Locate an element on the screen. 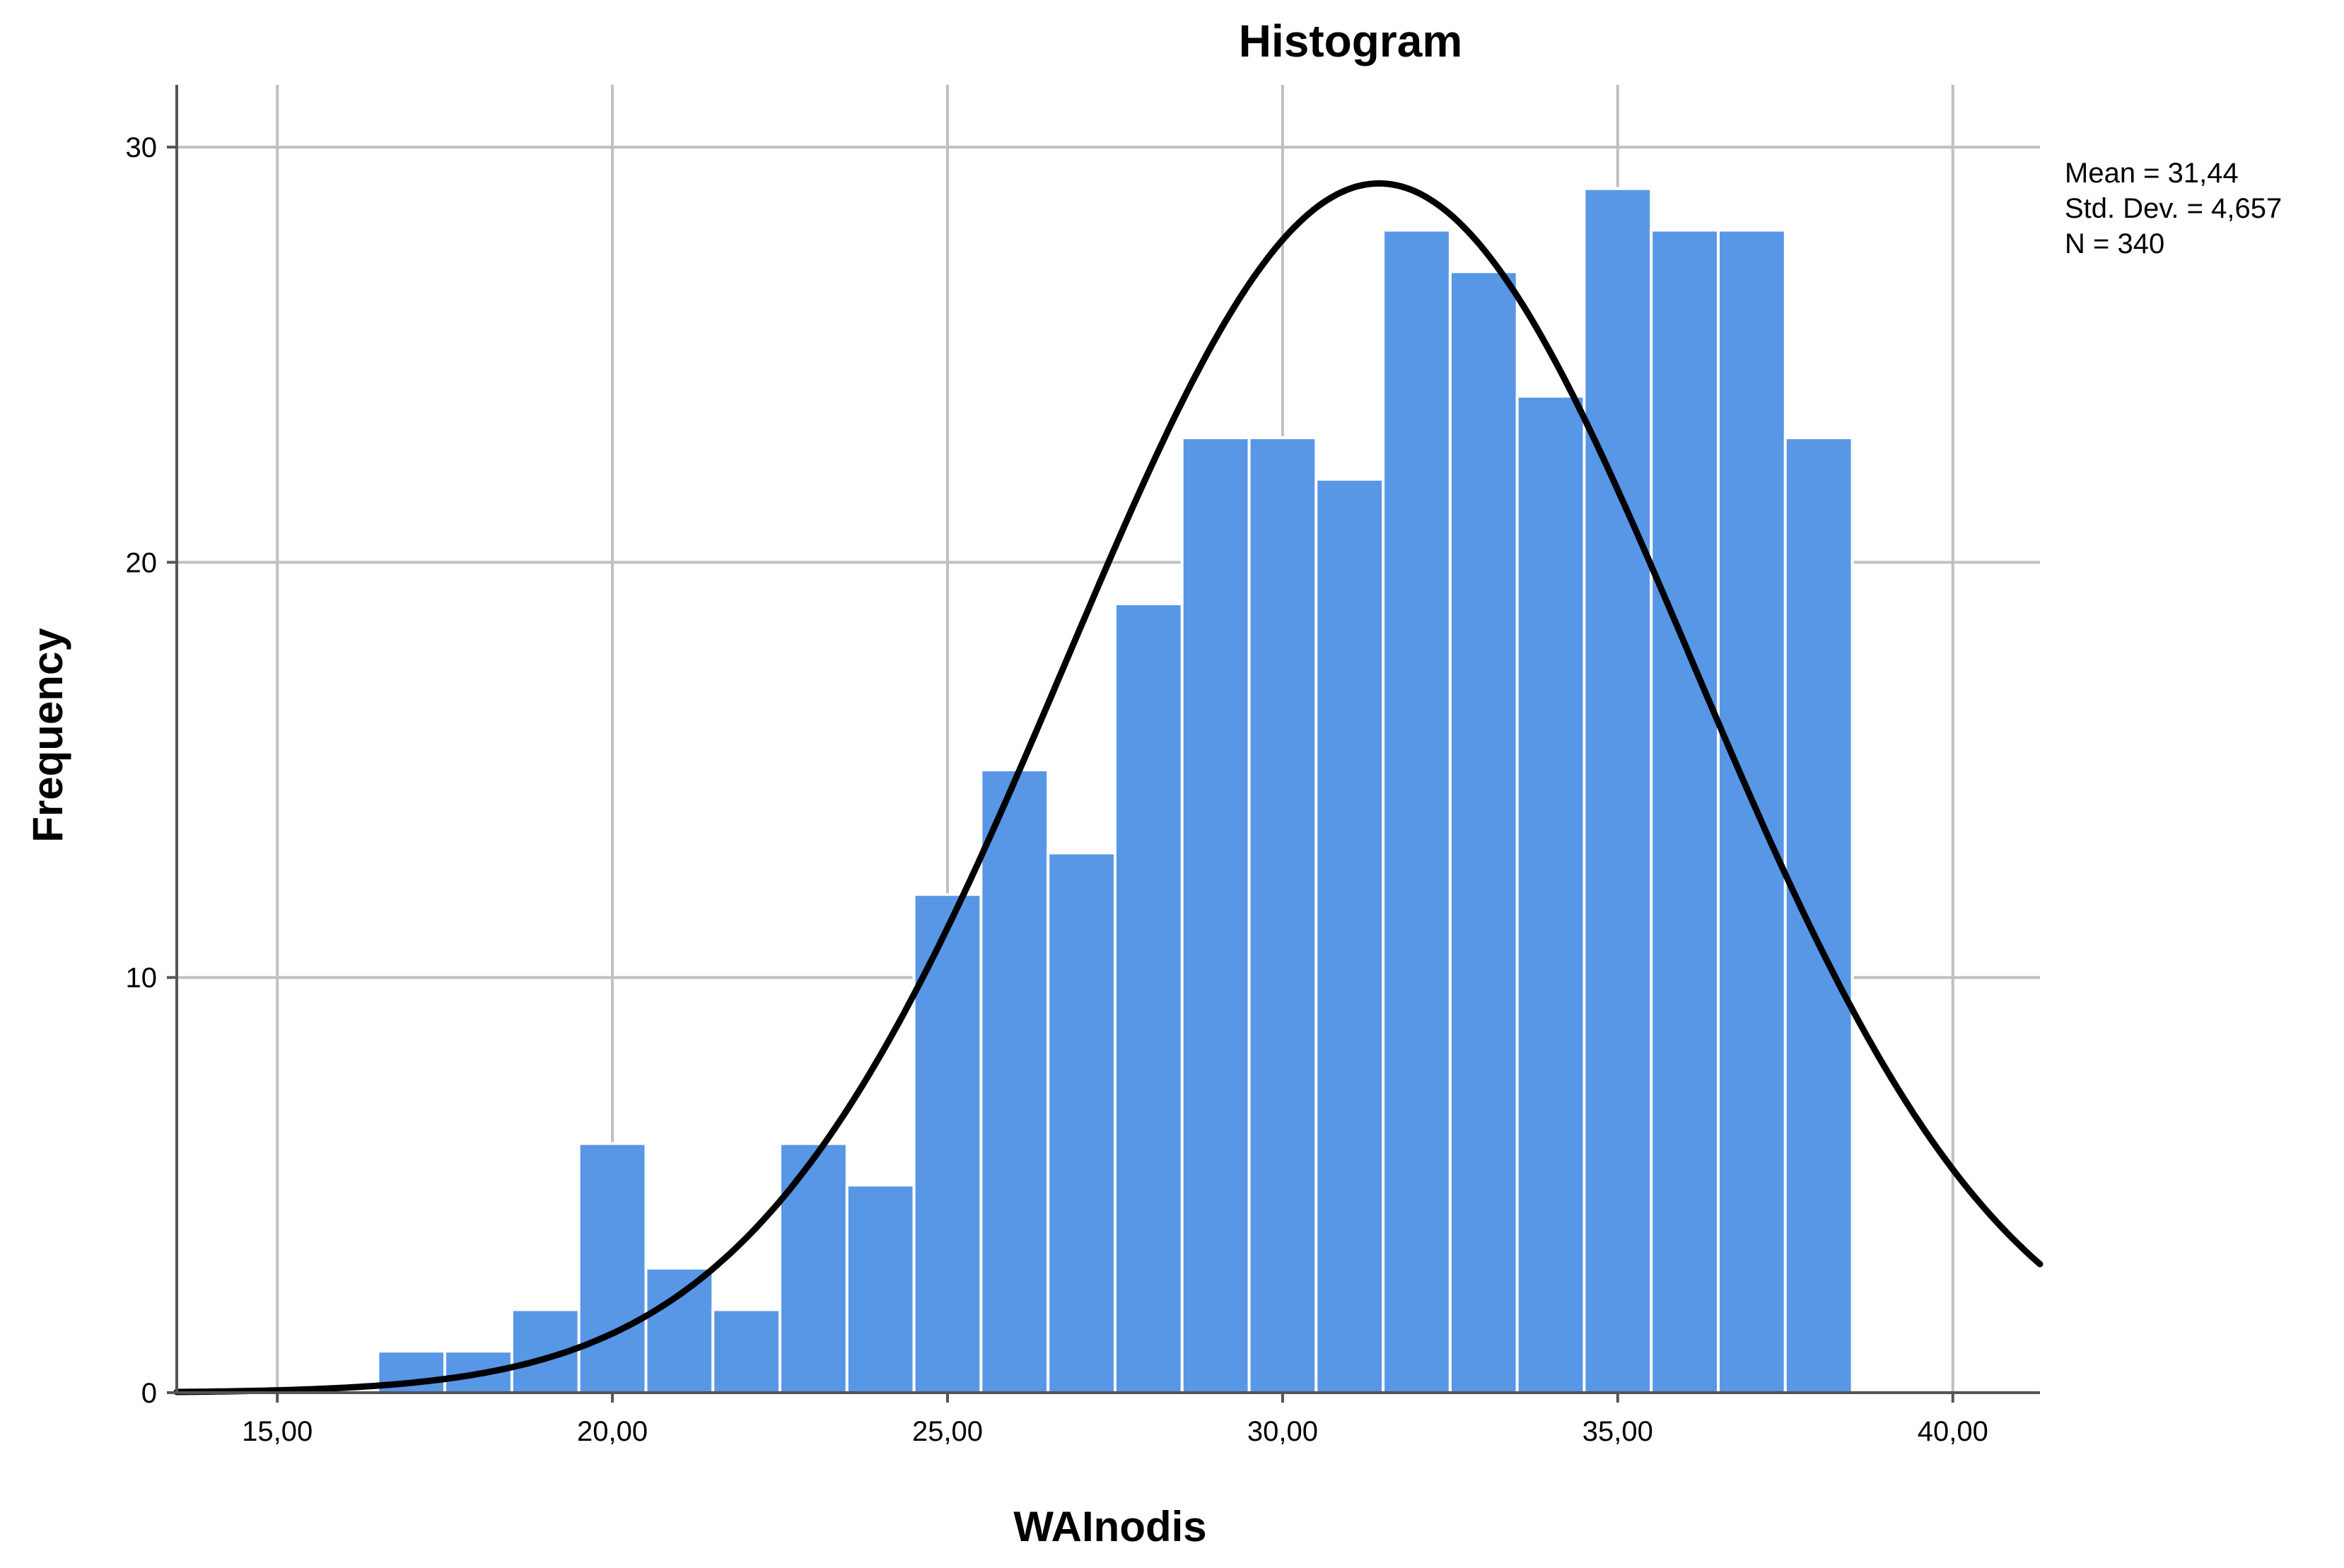 Image resolution: width=2344 pixels, height=1568 pixels. stat-n: N = 340 is located at coordinates (2114, 243).